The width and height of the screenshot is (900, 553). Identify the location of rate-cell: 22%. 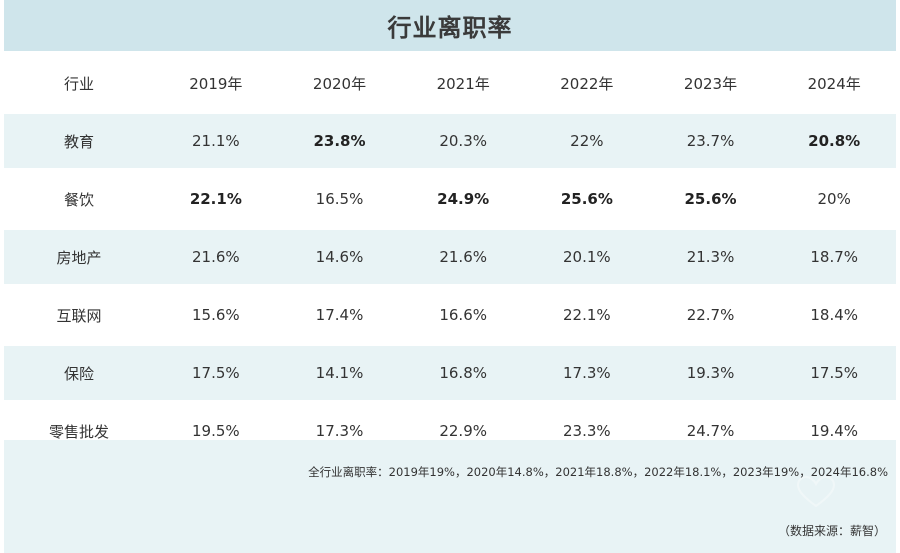
(587, 141).